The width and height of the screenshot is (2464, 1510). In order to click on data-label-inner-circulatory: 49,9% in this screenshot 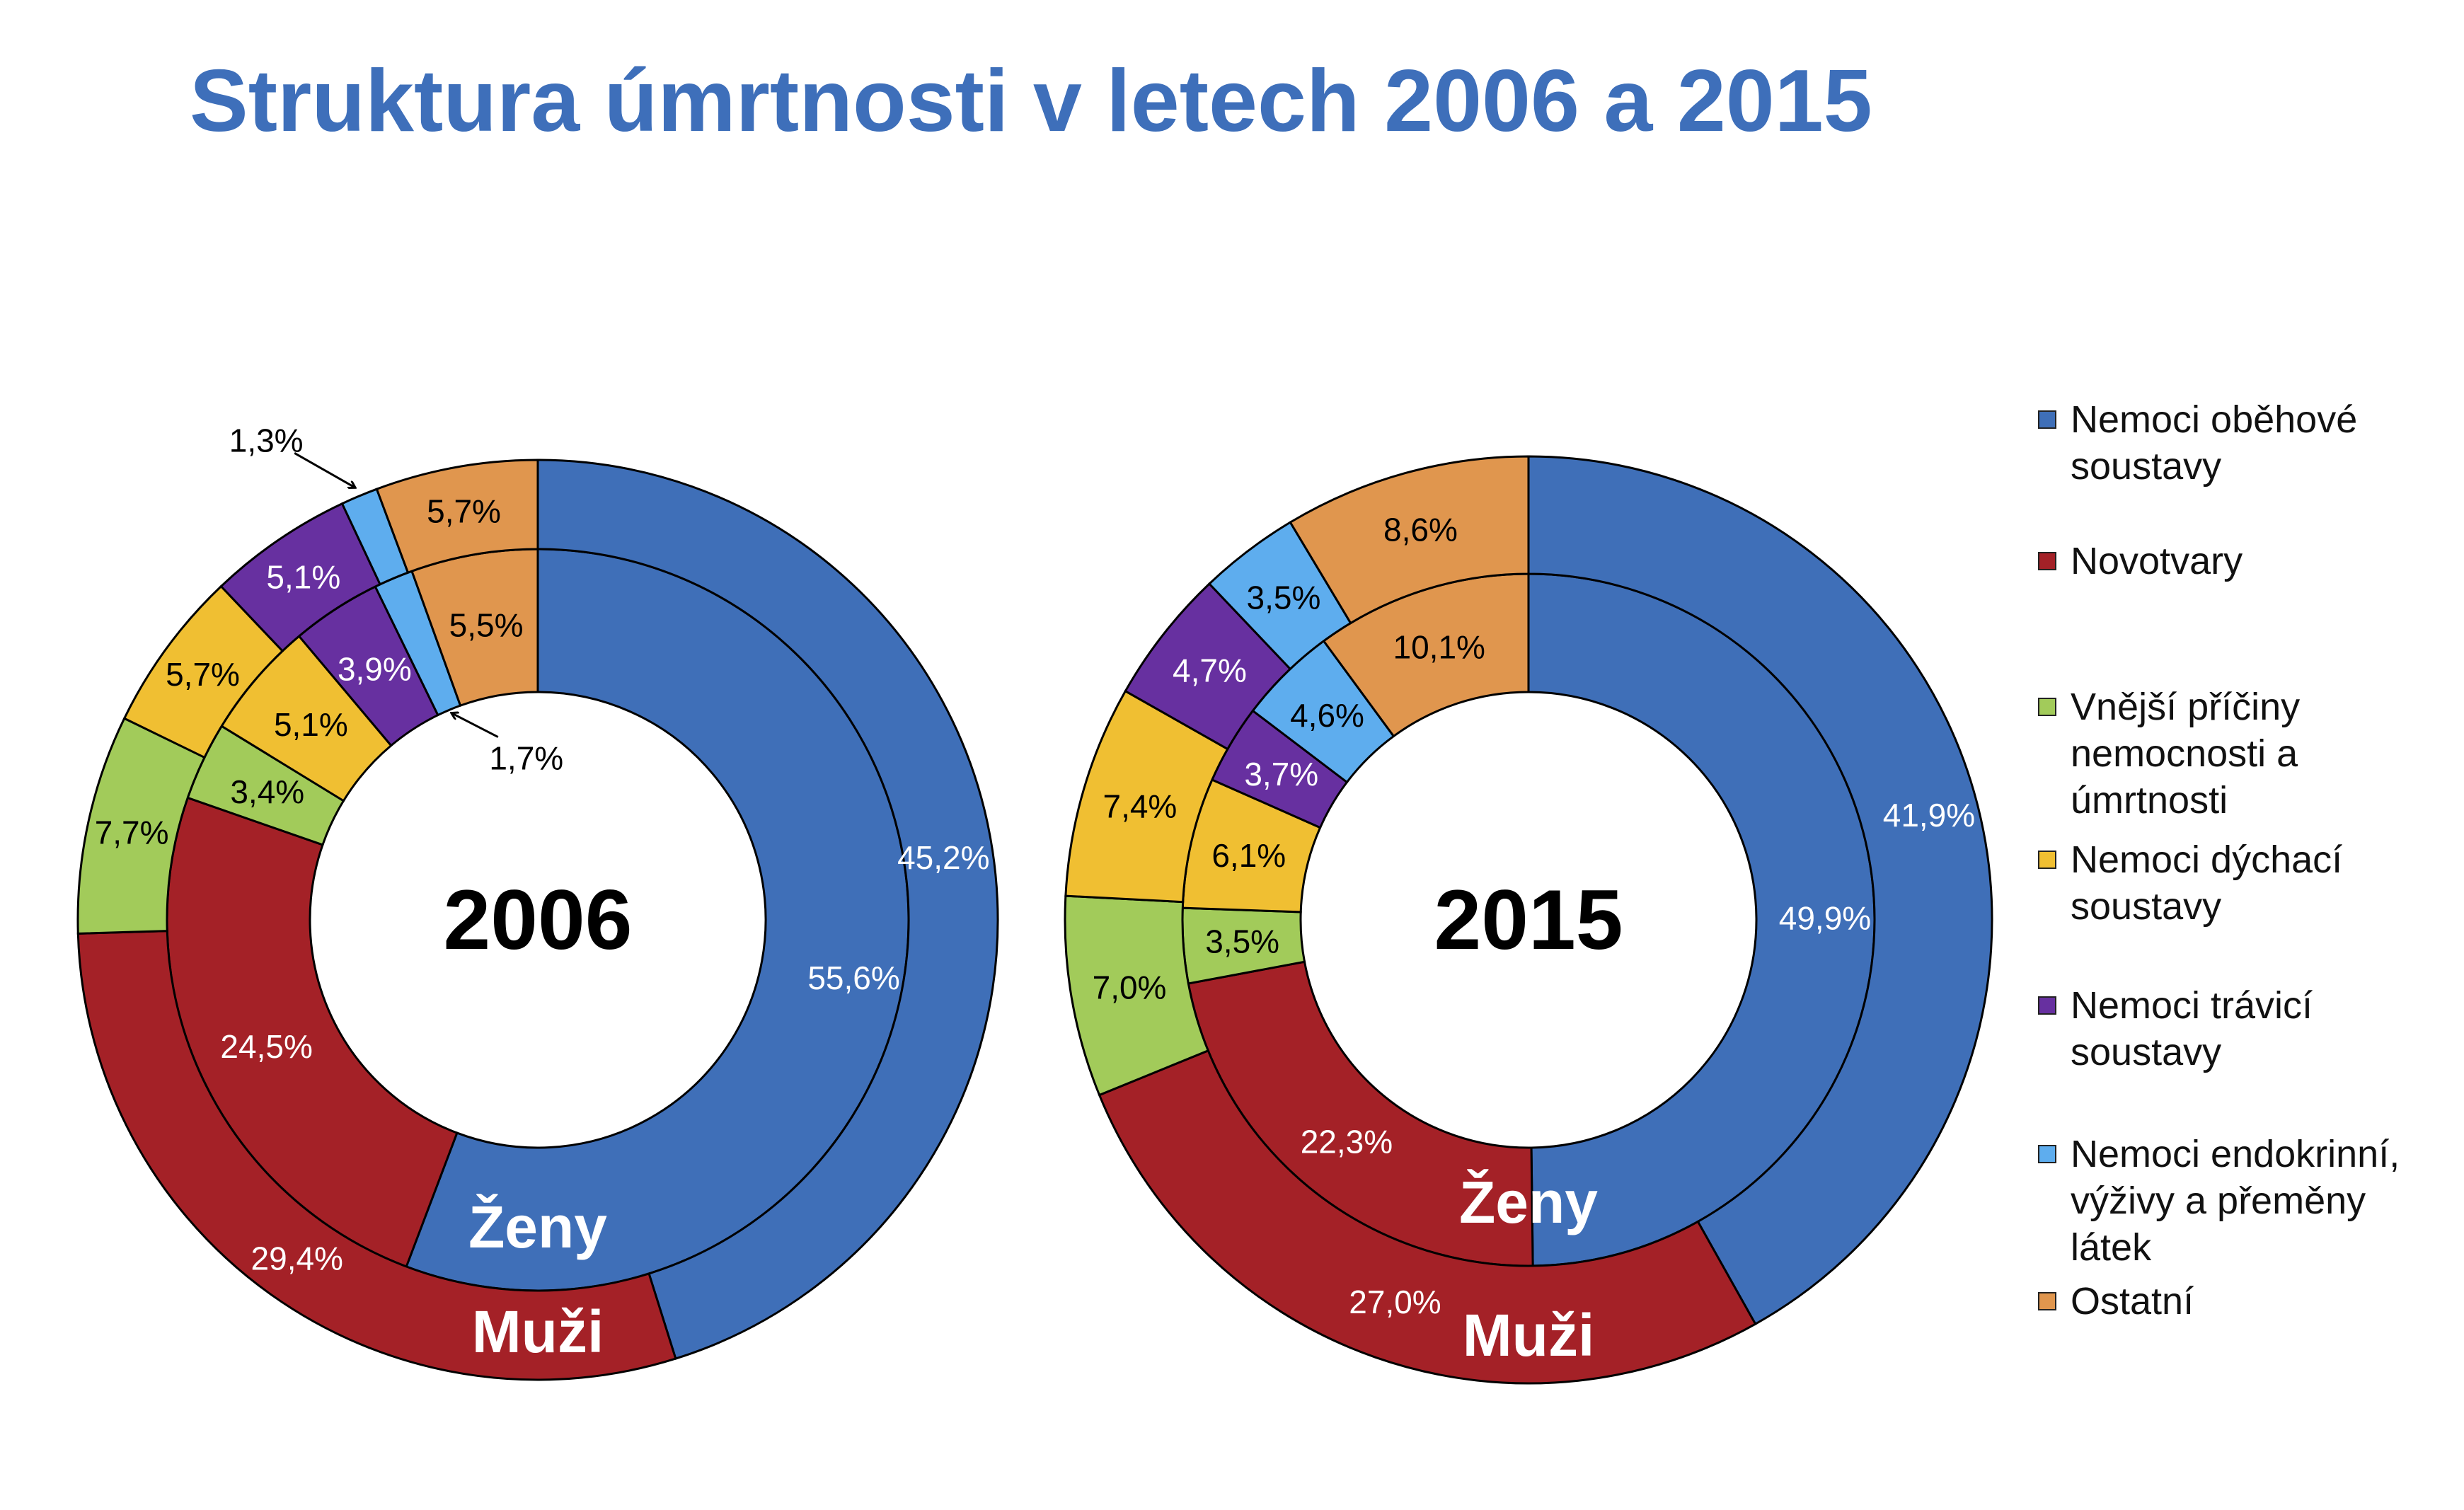, I will do `click(1825, 917)`.